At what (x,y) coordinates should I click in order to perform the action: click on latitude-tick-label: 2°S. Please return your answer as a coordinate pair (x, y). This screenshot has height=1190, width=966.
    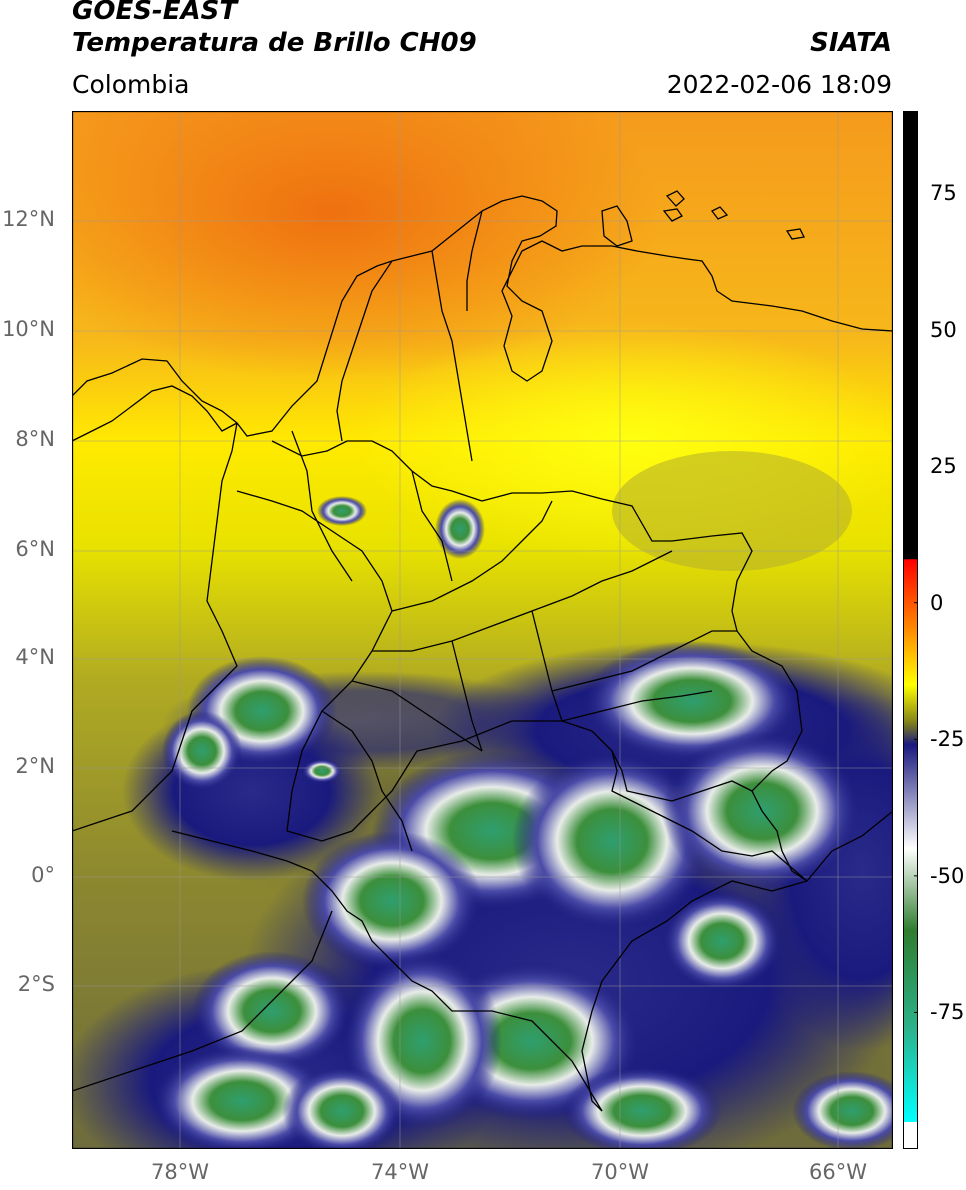
    Looking at the image, I should click on (36, 984).